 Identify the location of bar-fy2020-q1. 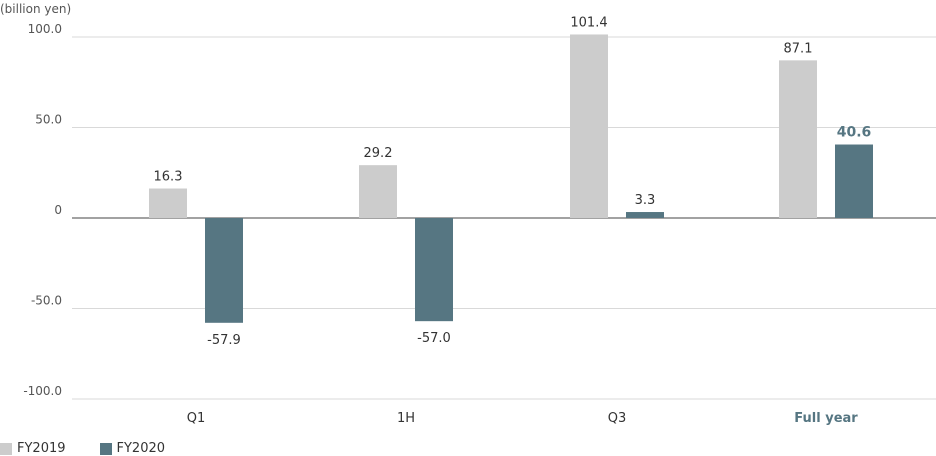
(224, 270).